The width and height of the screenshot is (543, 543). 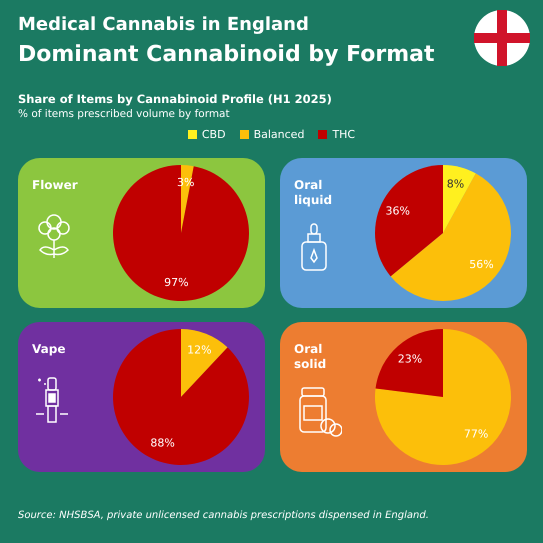 What do you see at coordinates (175, 99) in the screenshot?
I see `text: Share of Items by Cannabinoid Profile (H1 2025)` at bounding box center [175, 99].